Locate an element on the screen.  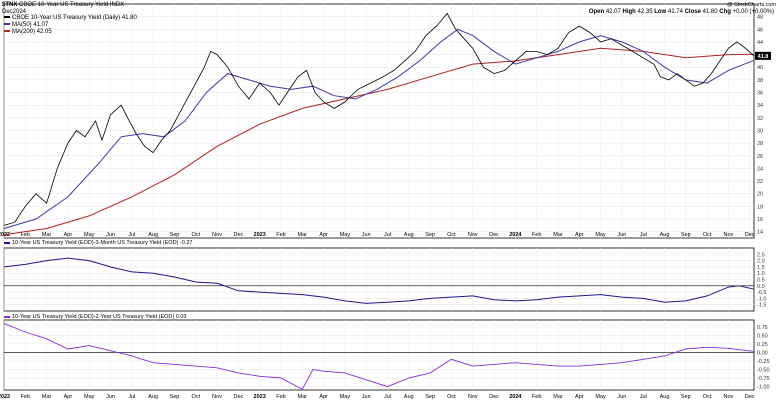
y-tick-label: 2.5 is located at coordinates (761, 255).